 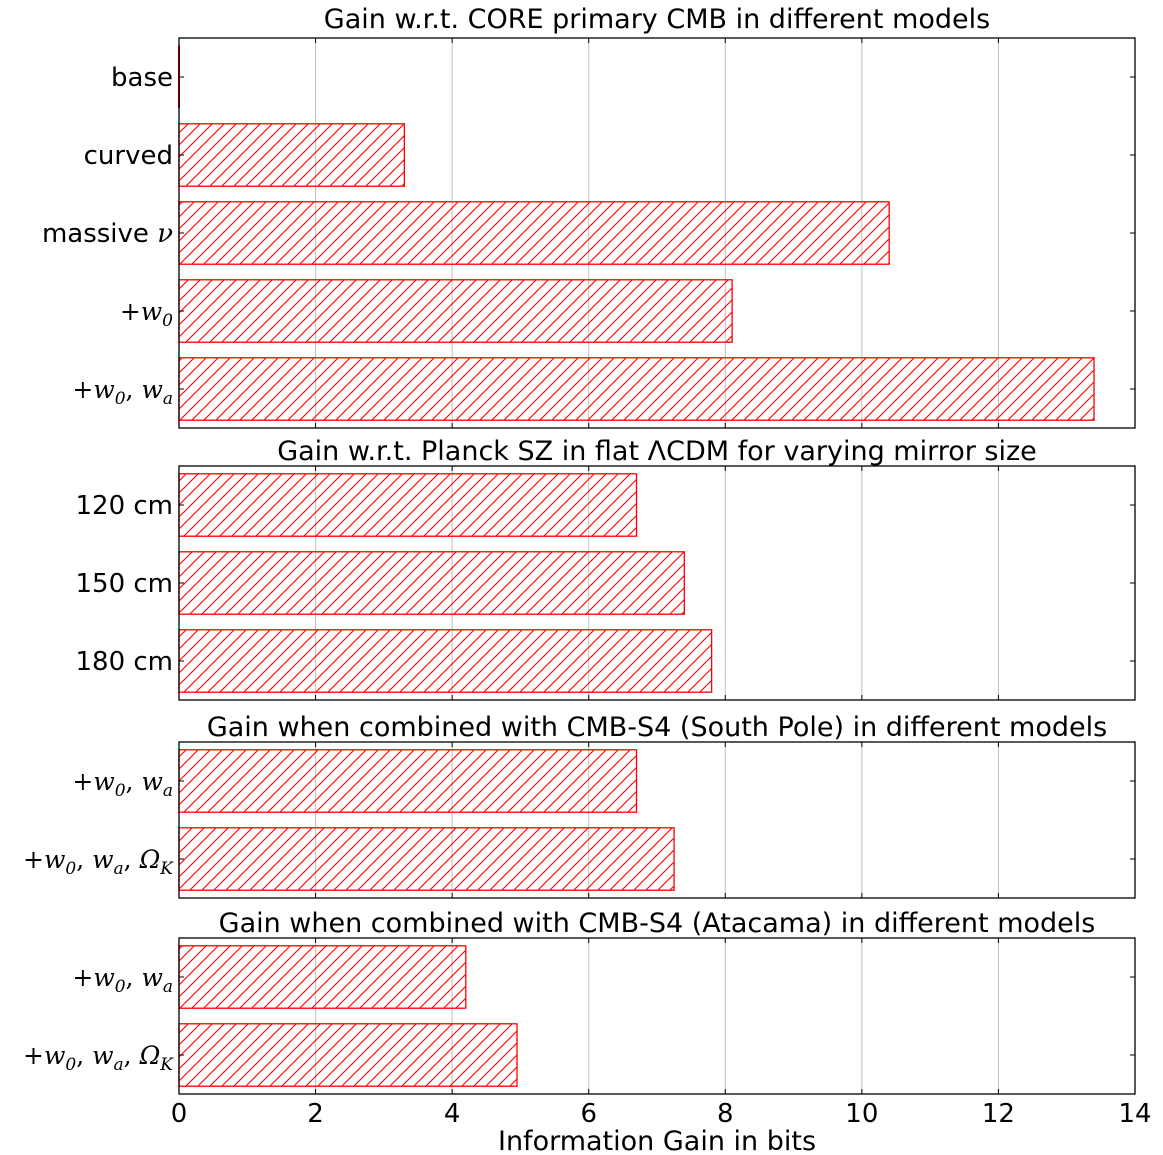 What do you see at coordinates (124, 584) in the screenshot?
I see `category-label: 150 cm` at bounding box center [124, 584].